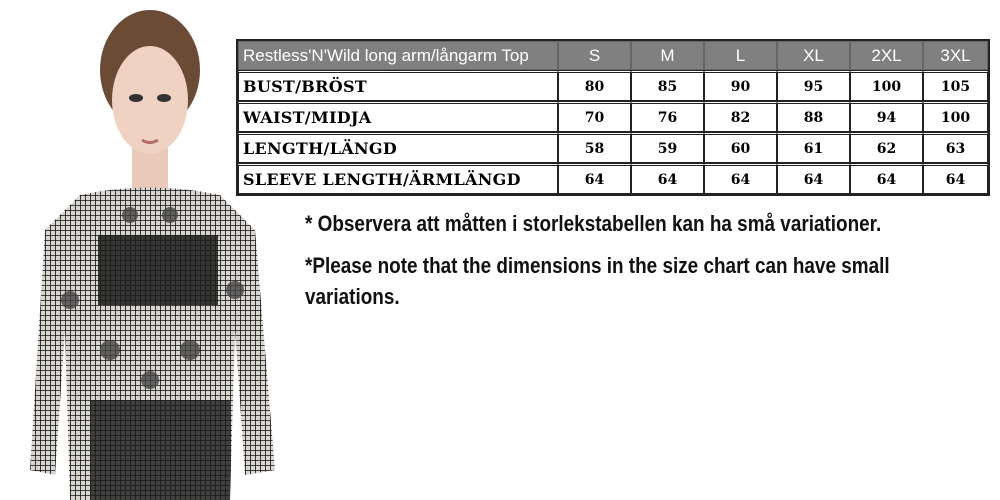  What do you see at coordinates (594, 55) in the screenshot?
I see `size-header: S` at bounding box center [594, 55].